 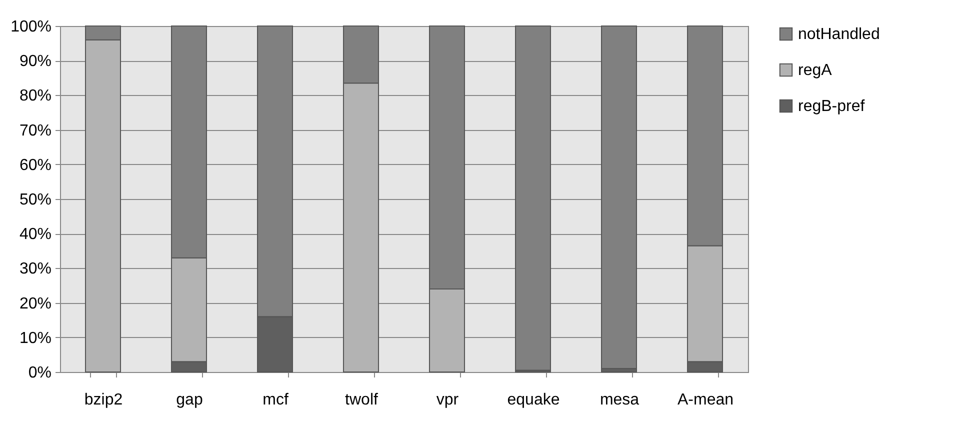 What do you see at coordinates (35, 131) in the screenshot?
I see `y-tick-label: 70%` at bounding box center [35, 131].